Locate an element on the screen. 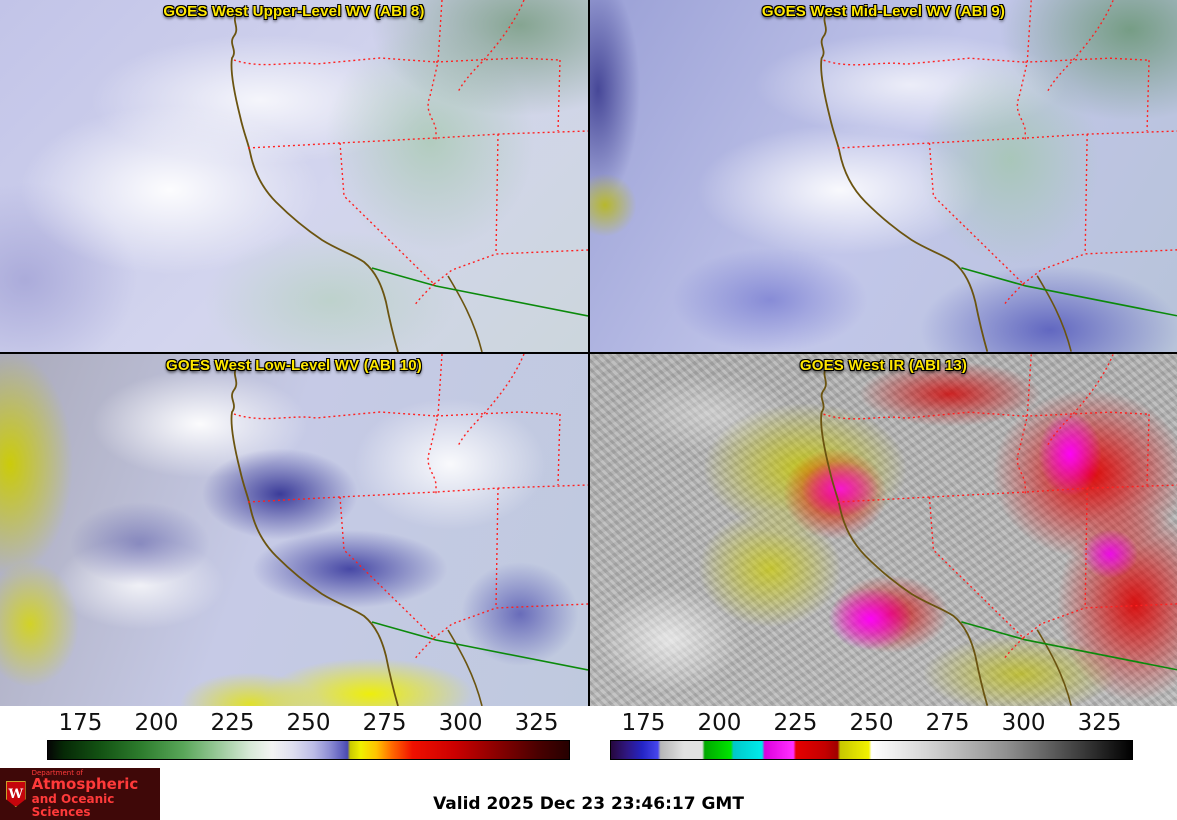  logo-line-3: and Oceanic Sciences is located at coordinates (73, 805).